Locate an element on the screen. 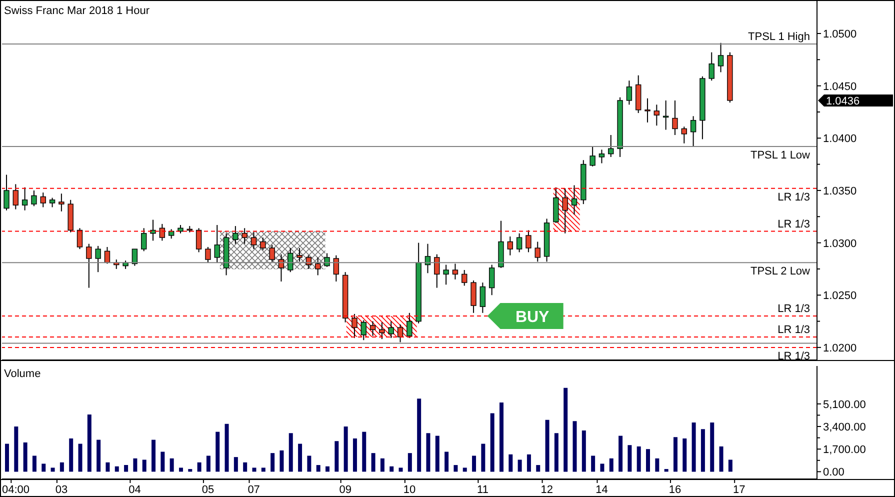 The width and height of the screenshot is (895, 497). x-tick-label: 09 is located at coordinates (345, 490).